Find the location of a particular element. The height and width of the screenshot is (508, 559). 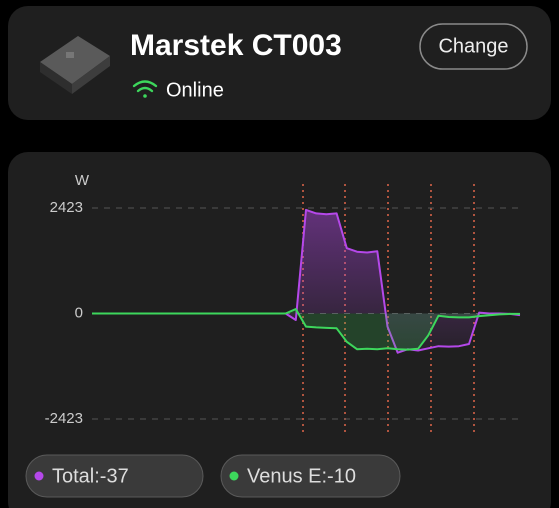

device-name: Marstek CT003 is located at coordinates (236, 45).